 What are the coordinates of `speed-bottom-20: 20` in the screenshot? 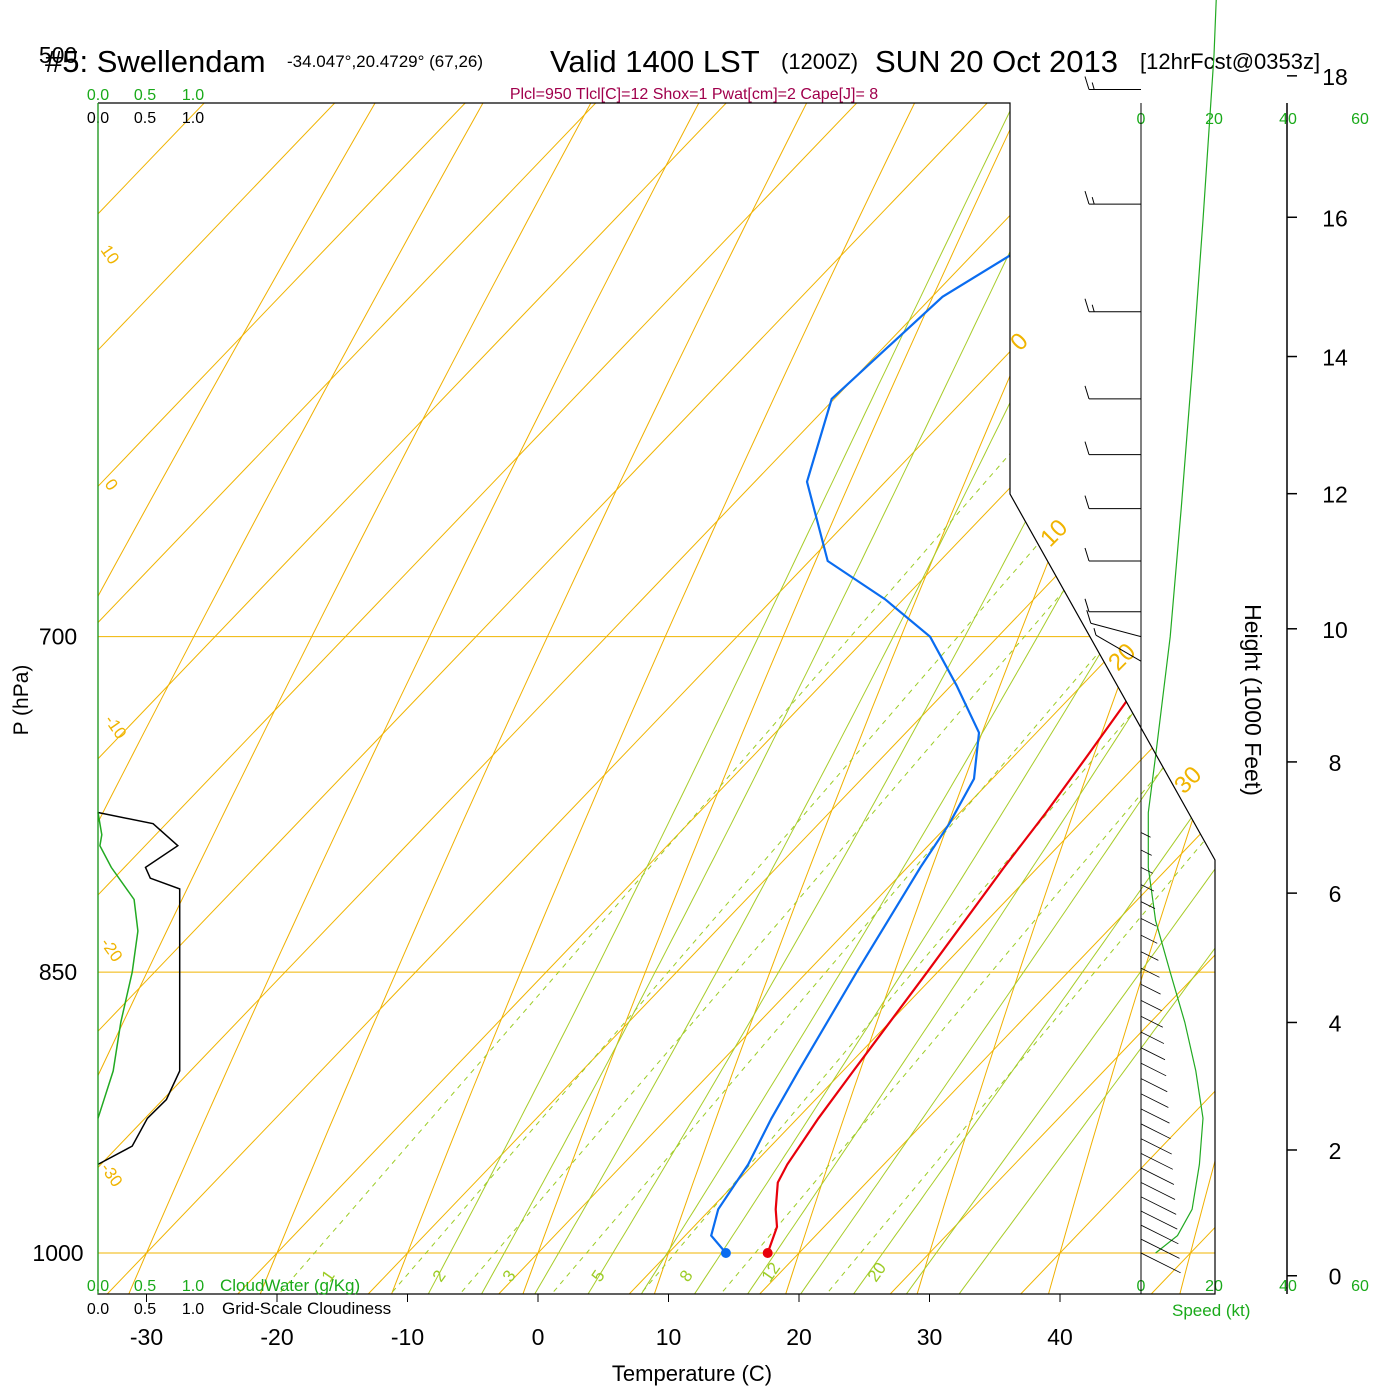 It's located at (1214, 1286).